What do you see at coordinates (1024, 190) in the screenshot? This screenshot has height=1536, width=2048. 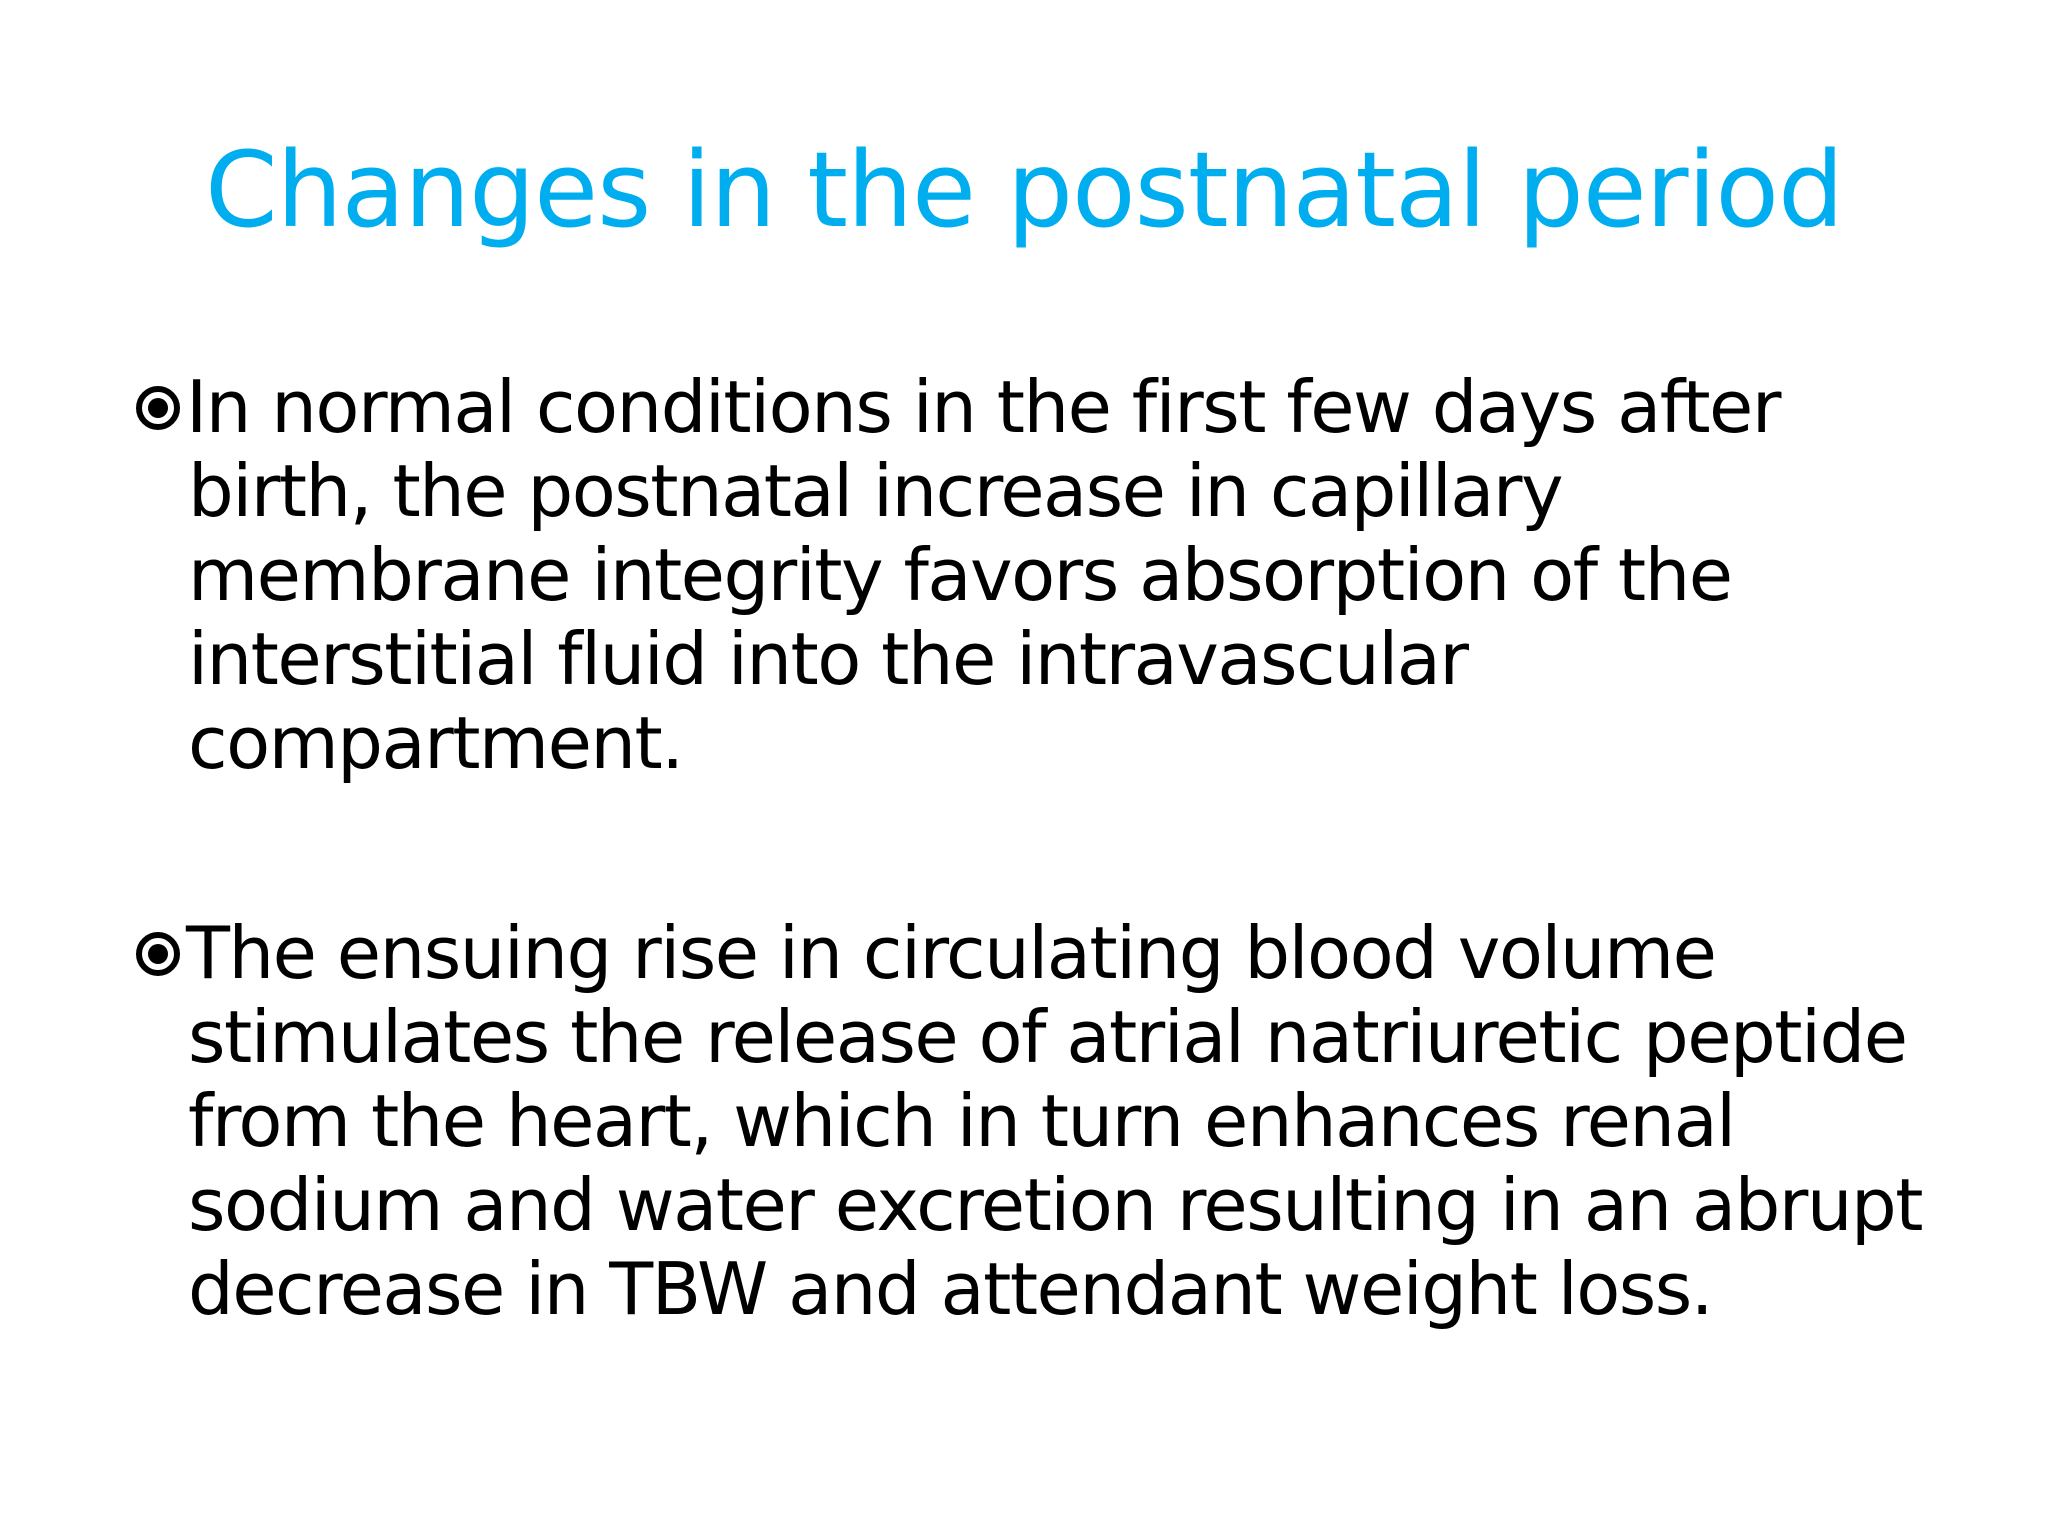 I see `slide-title: Changes in the postnatal period` at bounding box center [1024, 190].